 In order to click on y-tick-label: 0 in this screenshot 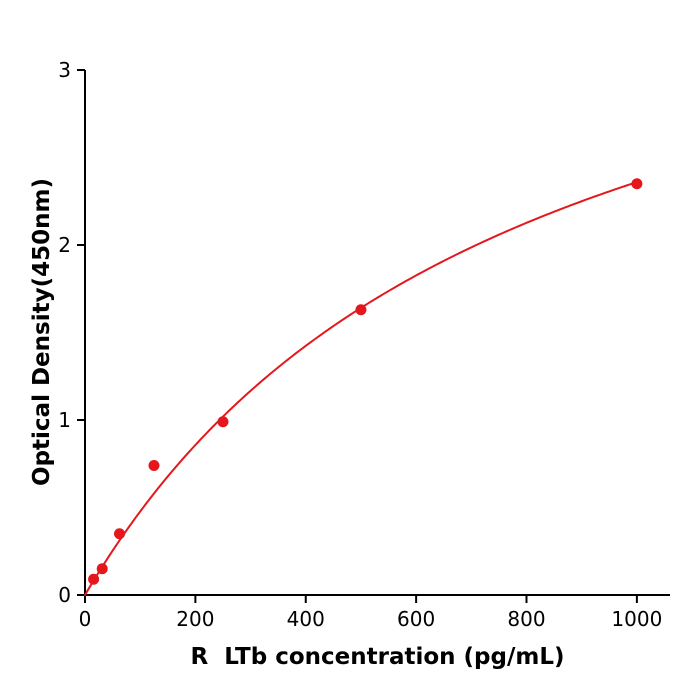, I will do `click(64, 595)`.